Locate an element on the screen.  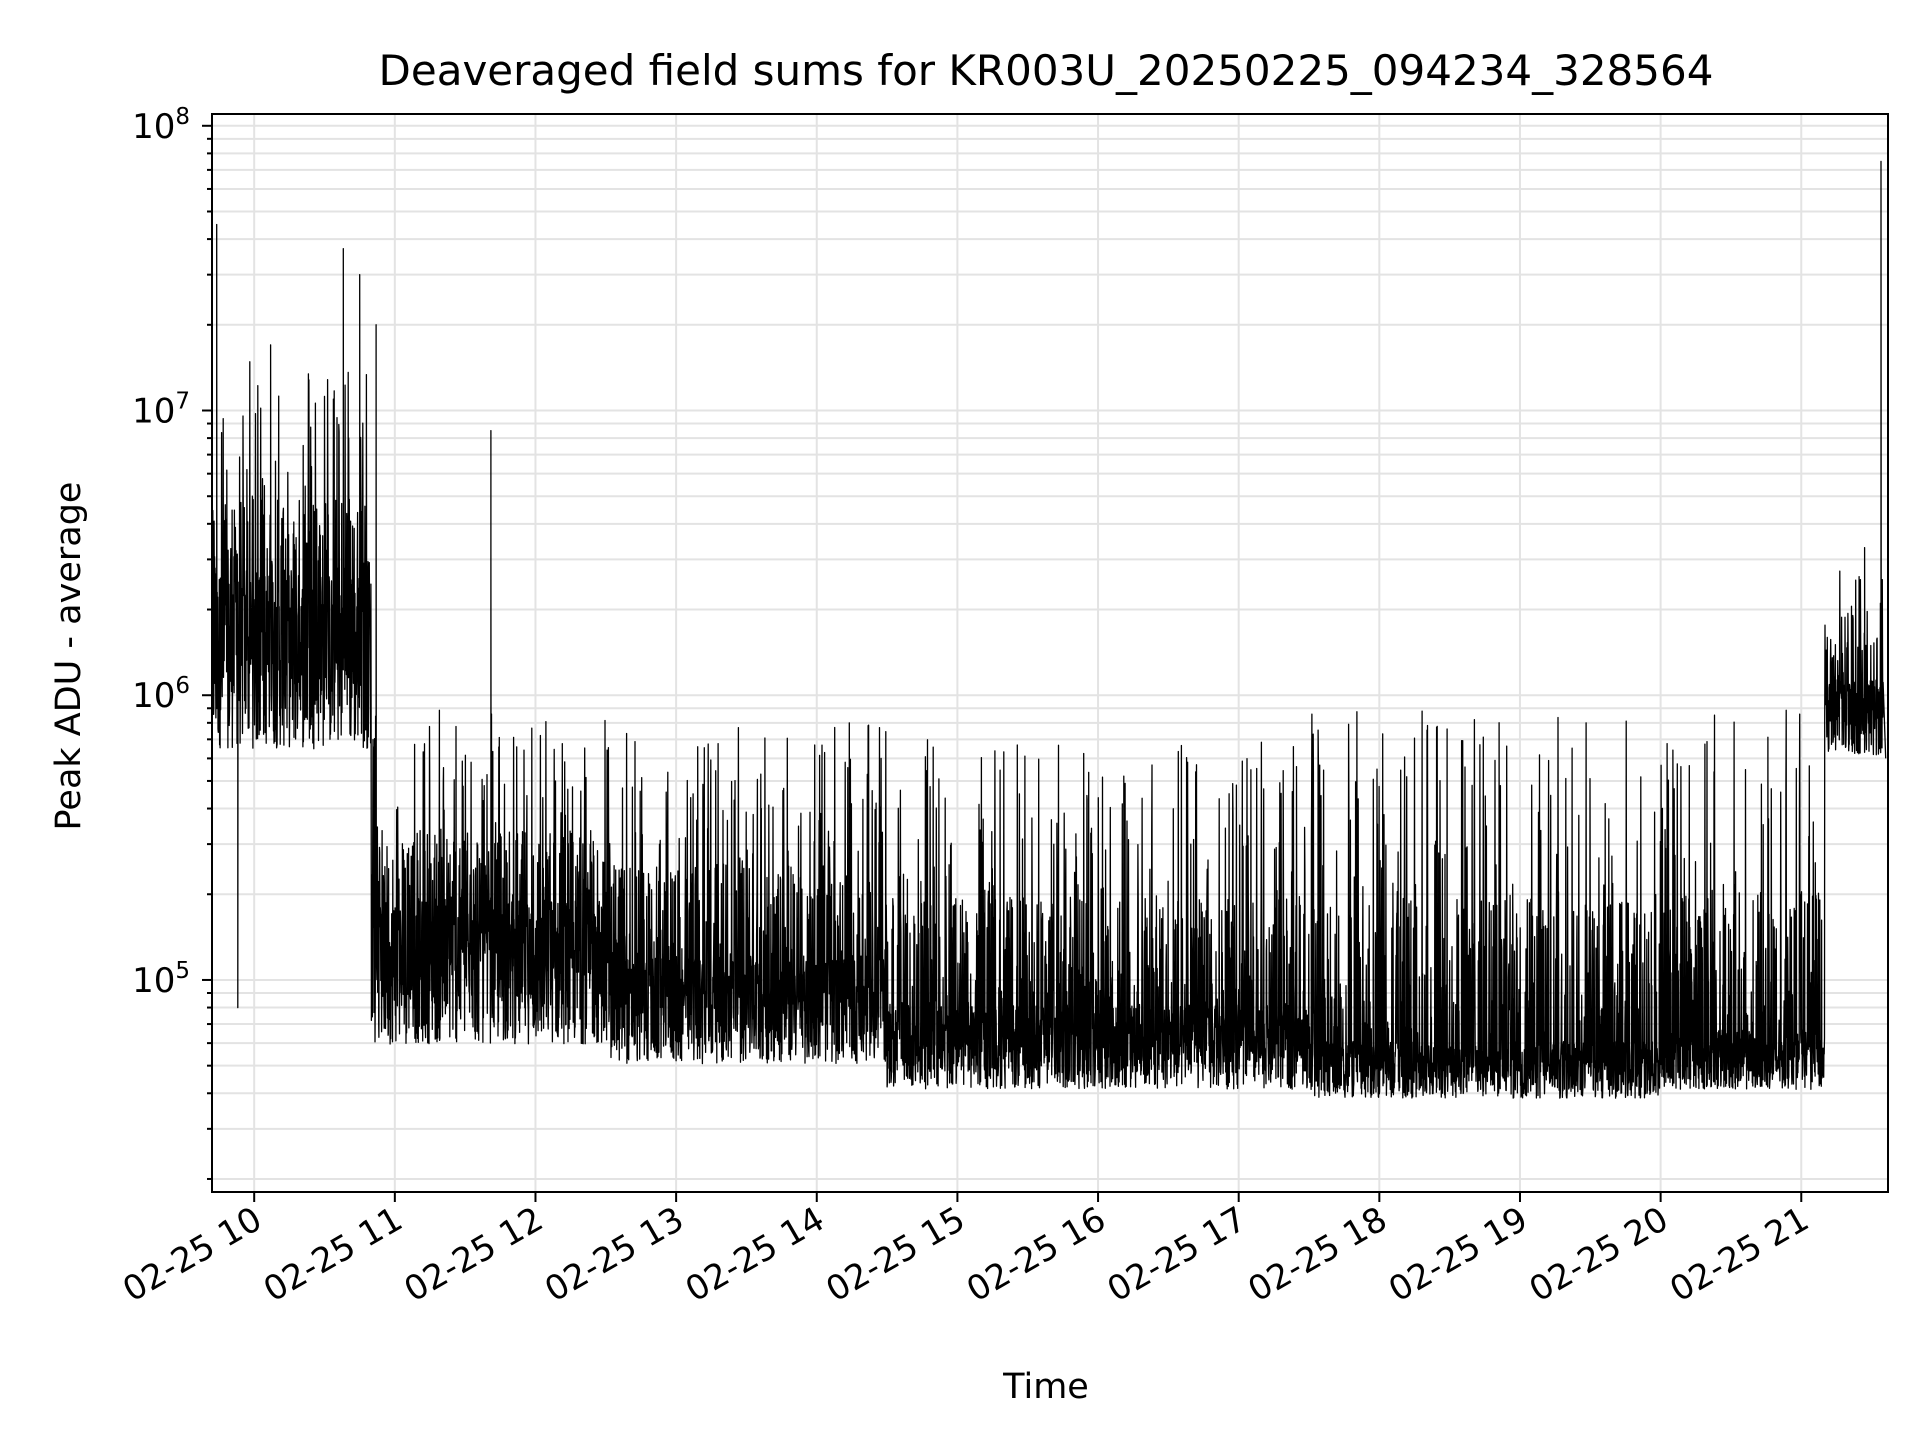
y-tick-label: 10⁸ is located at coordinates (161, 125).